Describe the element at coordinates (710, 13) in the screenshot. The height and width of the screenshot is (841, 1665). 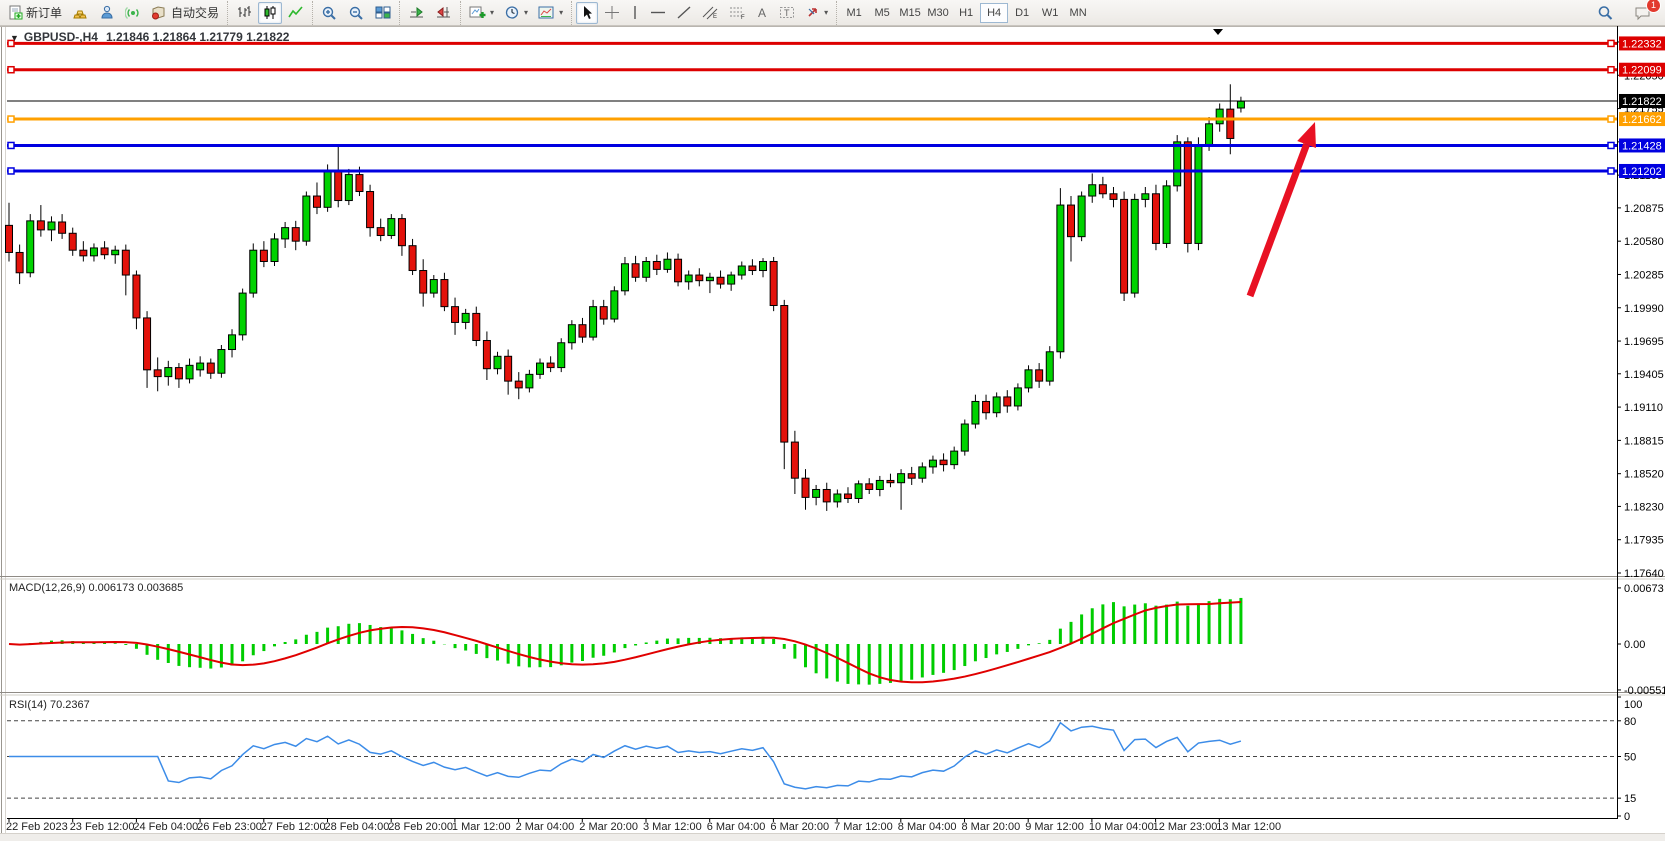
I see `channel-button: E` at that location.